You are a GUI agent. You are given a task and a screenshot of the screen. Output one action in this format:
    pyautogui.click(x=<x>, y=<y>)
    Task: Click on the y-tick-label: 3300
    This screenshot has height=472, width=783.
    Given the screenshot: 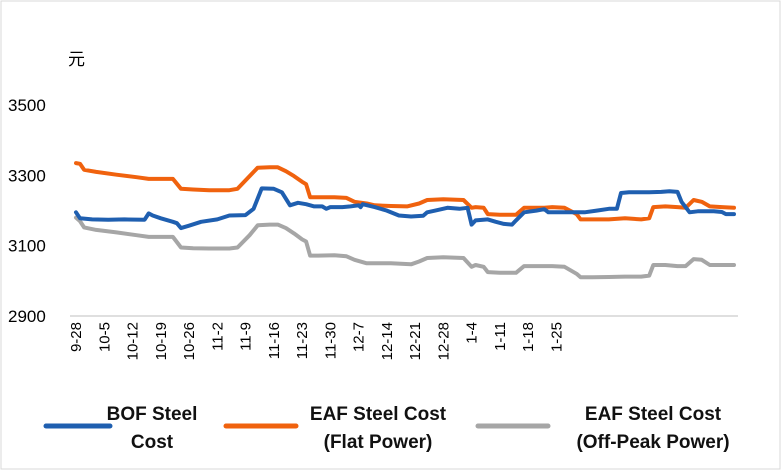 What is the action you would take?
    pyautogui.click(x=27, y=175)
    